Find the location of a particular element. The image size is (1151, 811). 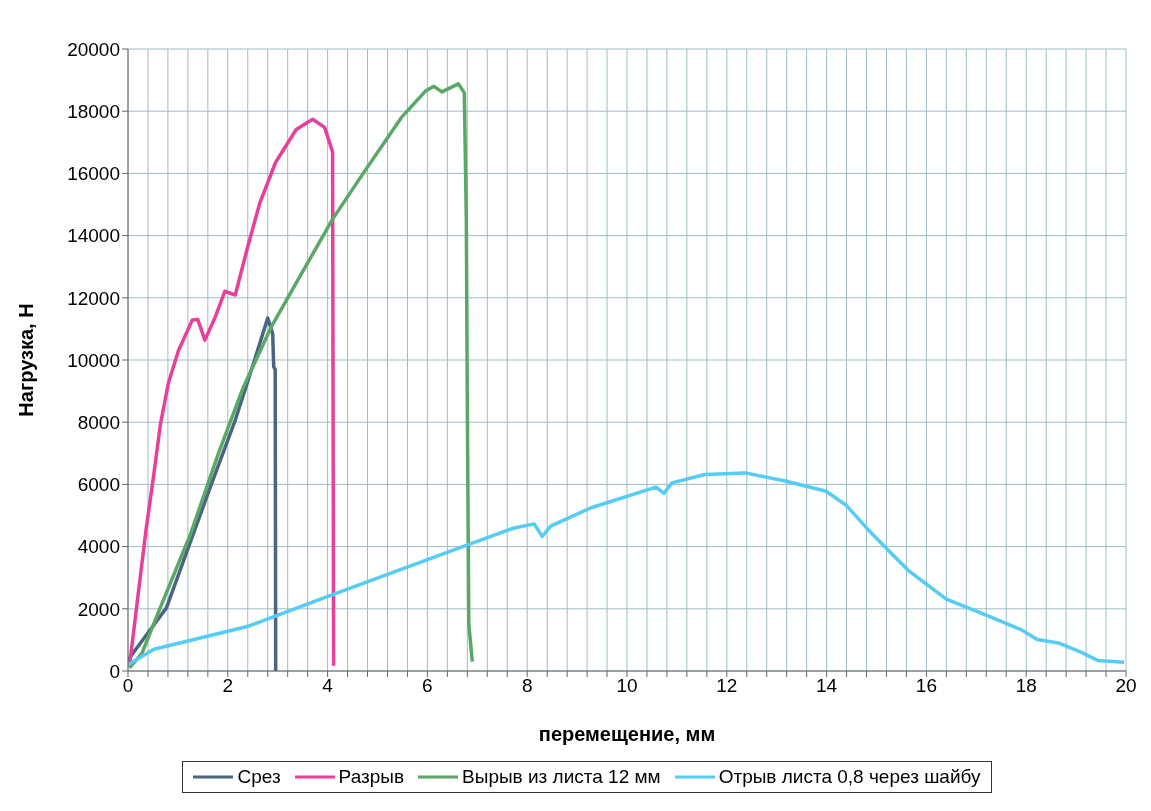

legend-label: Вырыв из листа 12 мм is located at coordinates (561, 777).